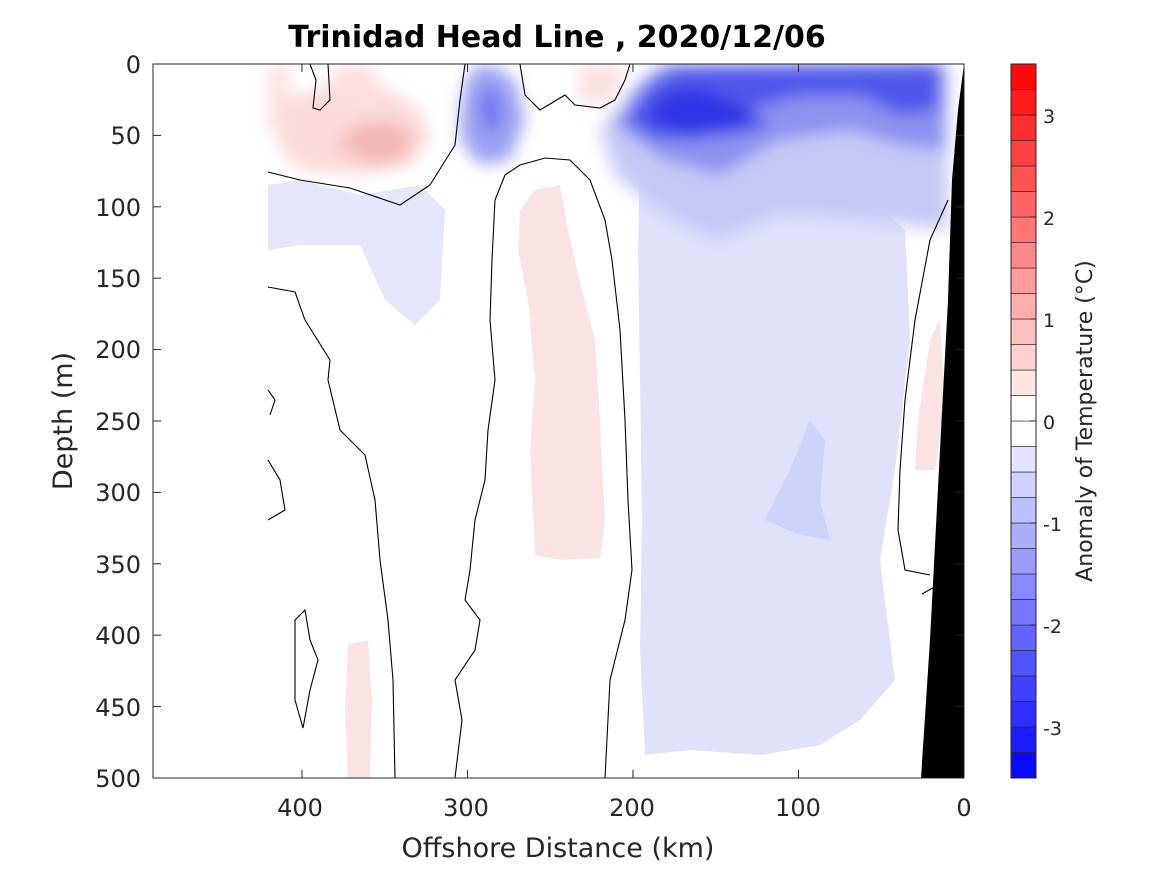 This screenshot has height=875, width=1167. I want to click on y-tick-label: 150, so click(118, 279).